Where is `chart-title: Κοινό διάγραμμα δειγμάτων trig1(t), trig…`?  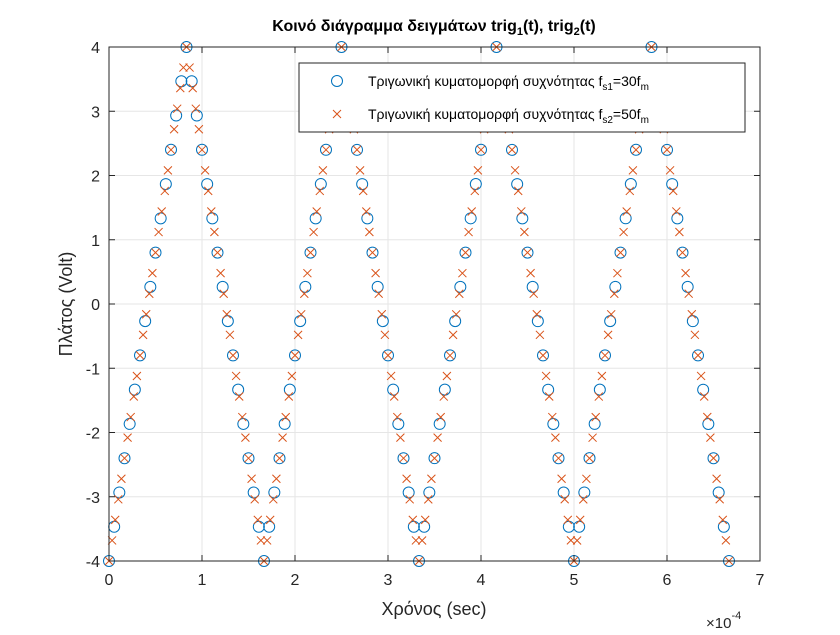
chart-title: Κοινό διάγραμμα δειγμάτων trig1(t), trig… is located at coordinates (433, 28).